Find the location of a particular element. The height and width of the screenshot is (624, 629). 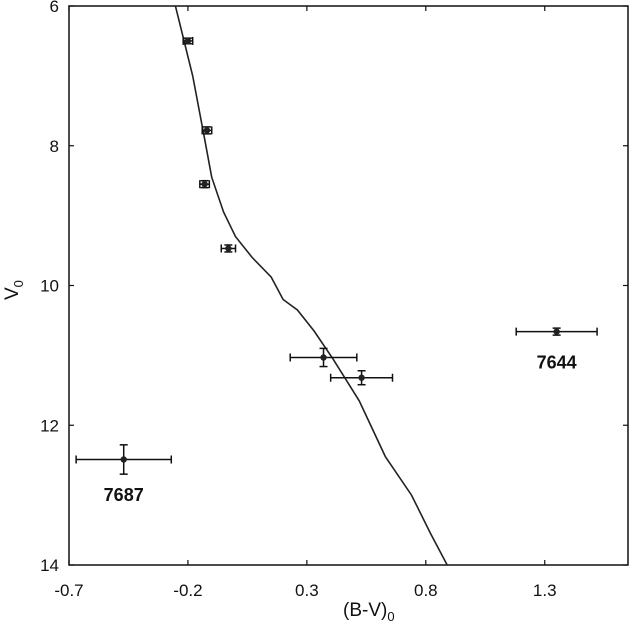

y-axis-title: V0 is located at coordinates (14, 290).